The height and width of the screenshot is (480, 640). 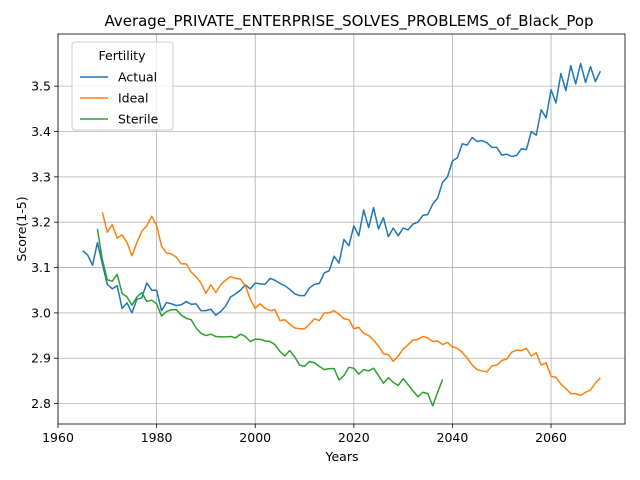 What do you see at coordinates (157, 437) in the screenshot?
I see `x-tick-label: 1980` at bounding box center [157, 437].